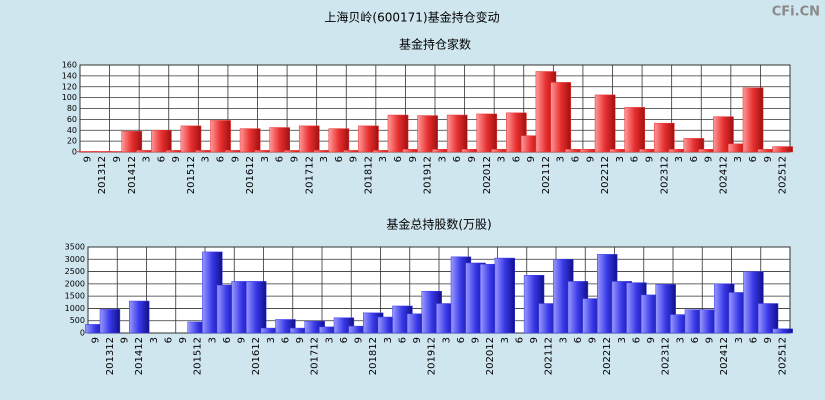 The width and height of the screenshot is (825, 400). What do you see at coordinates (75, 271) in the screenshot?
I see `y-tick-label: 2500` at bounding box center [75, 271].